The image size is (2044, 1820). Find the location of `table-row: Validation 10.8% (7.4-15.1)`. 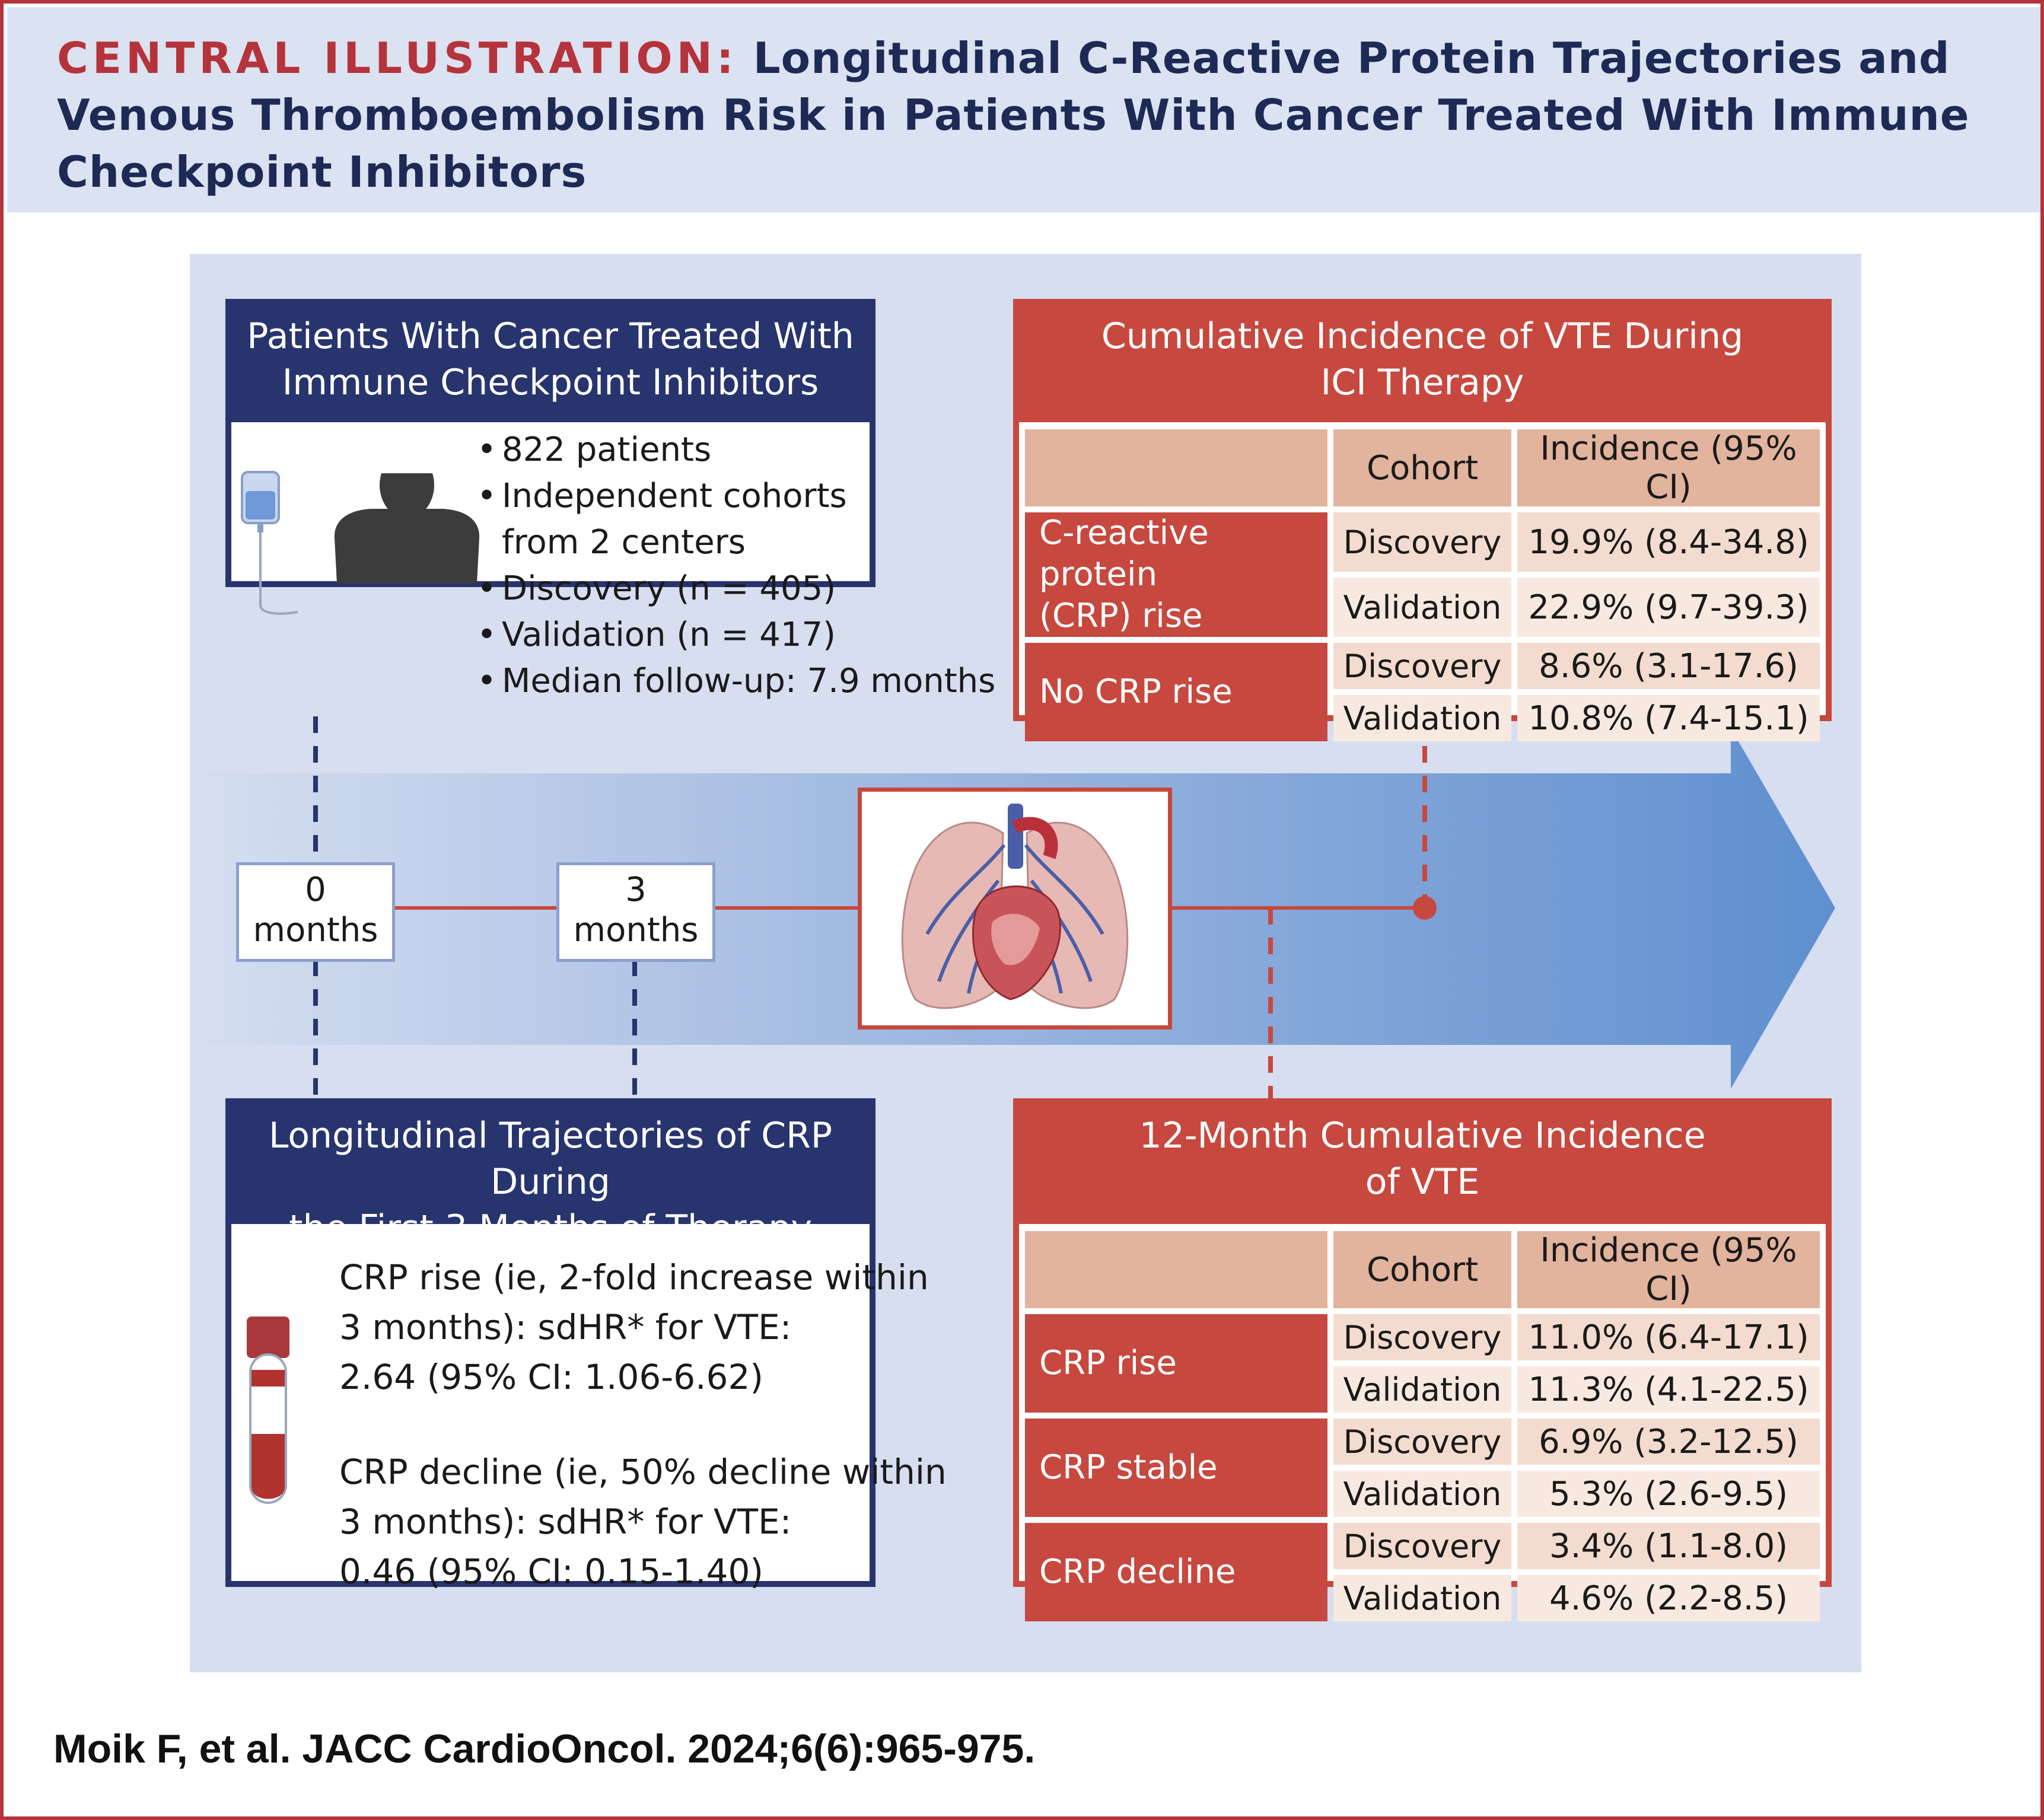

table-row: Validation 10.8% (7.4-15.1) is located at coordinates (1422, 718).